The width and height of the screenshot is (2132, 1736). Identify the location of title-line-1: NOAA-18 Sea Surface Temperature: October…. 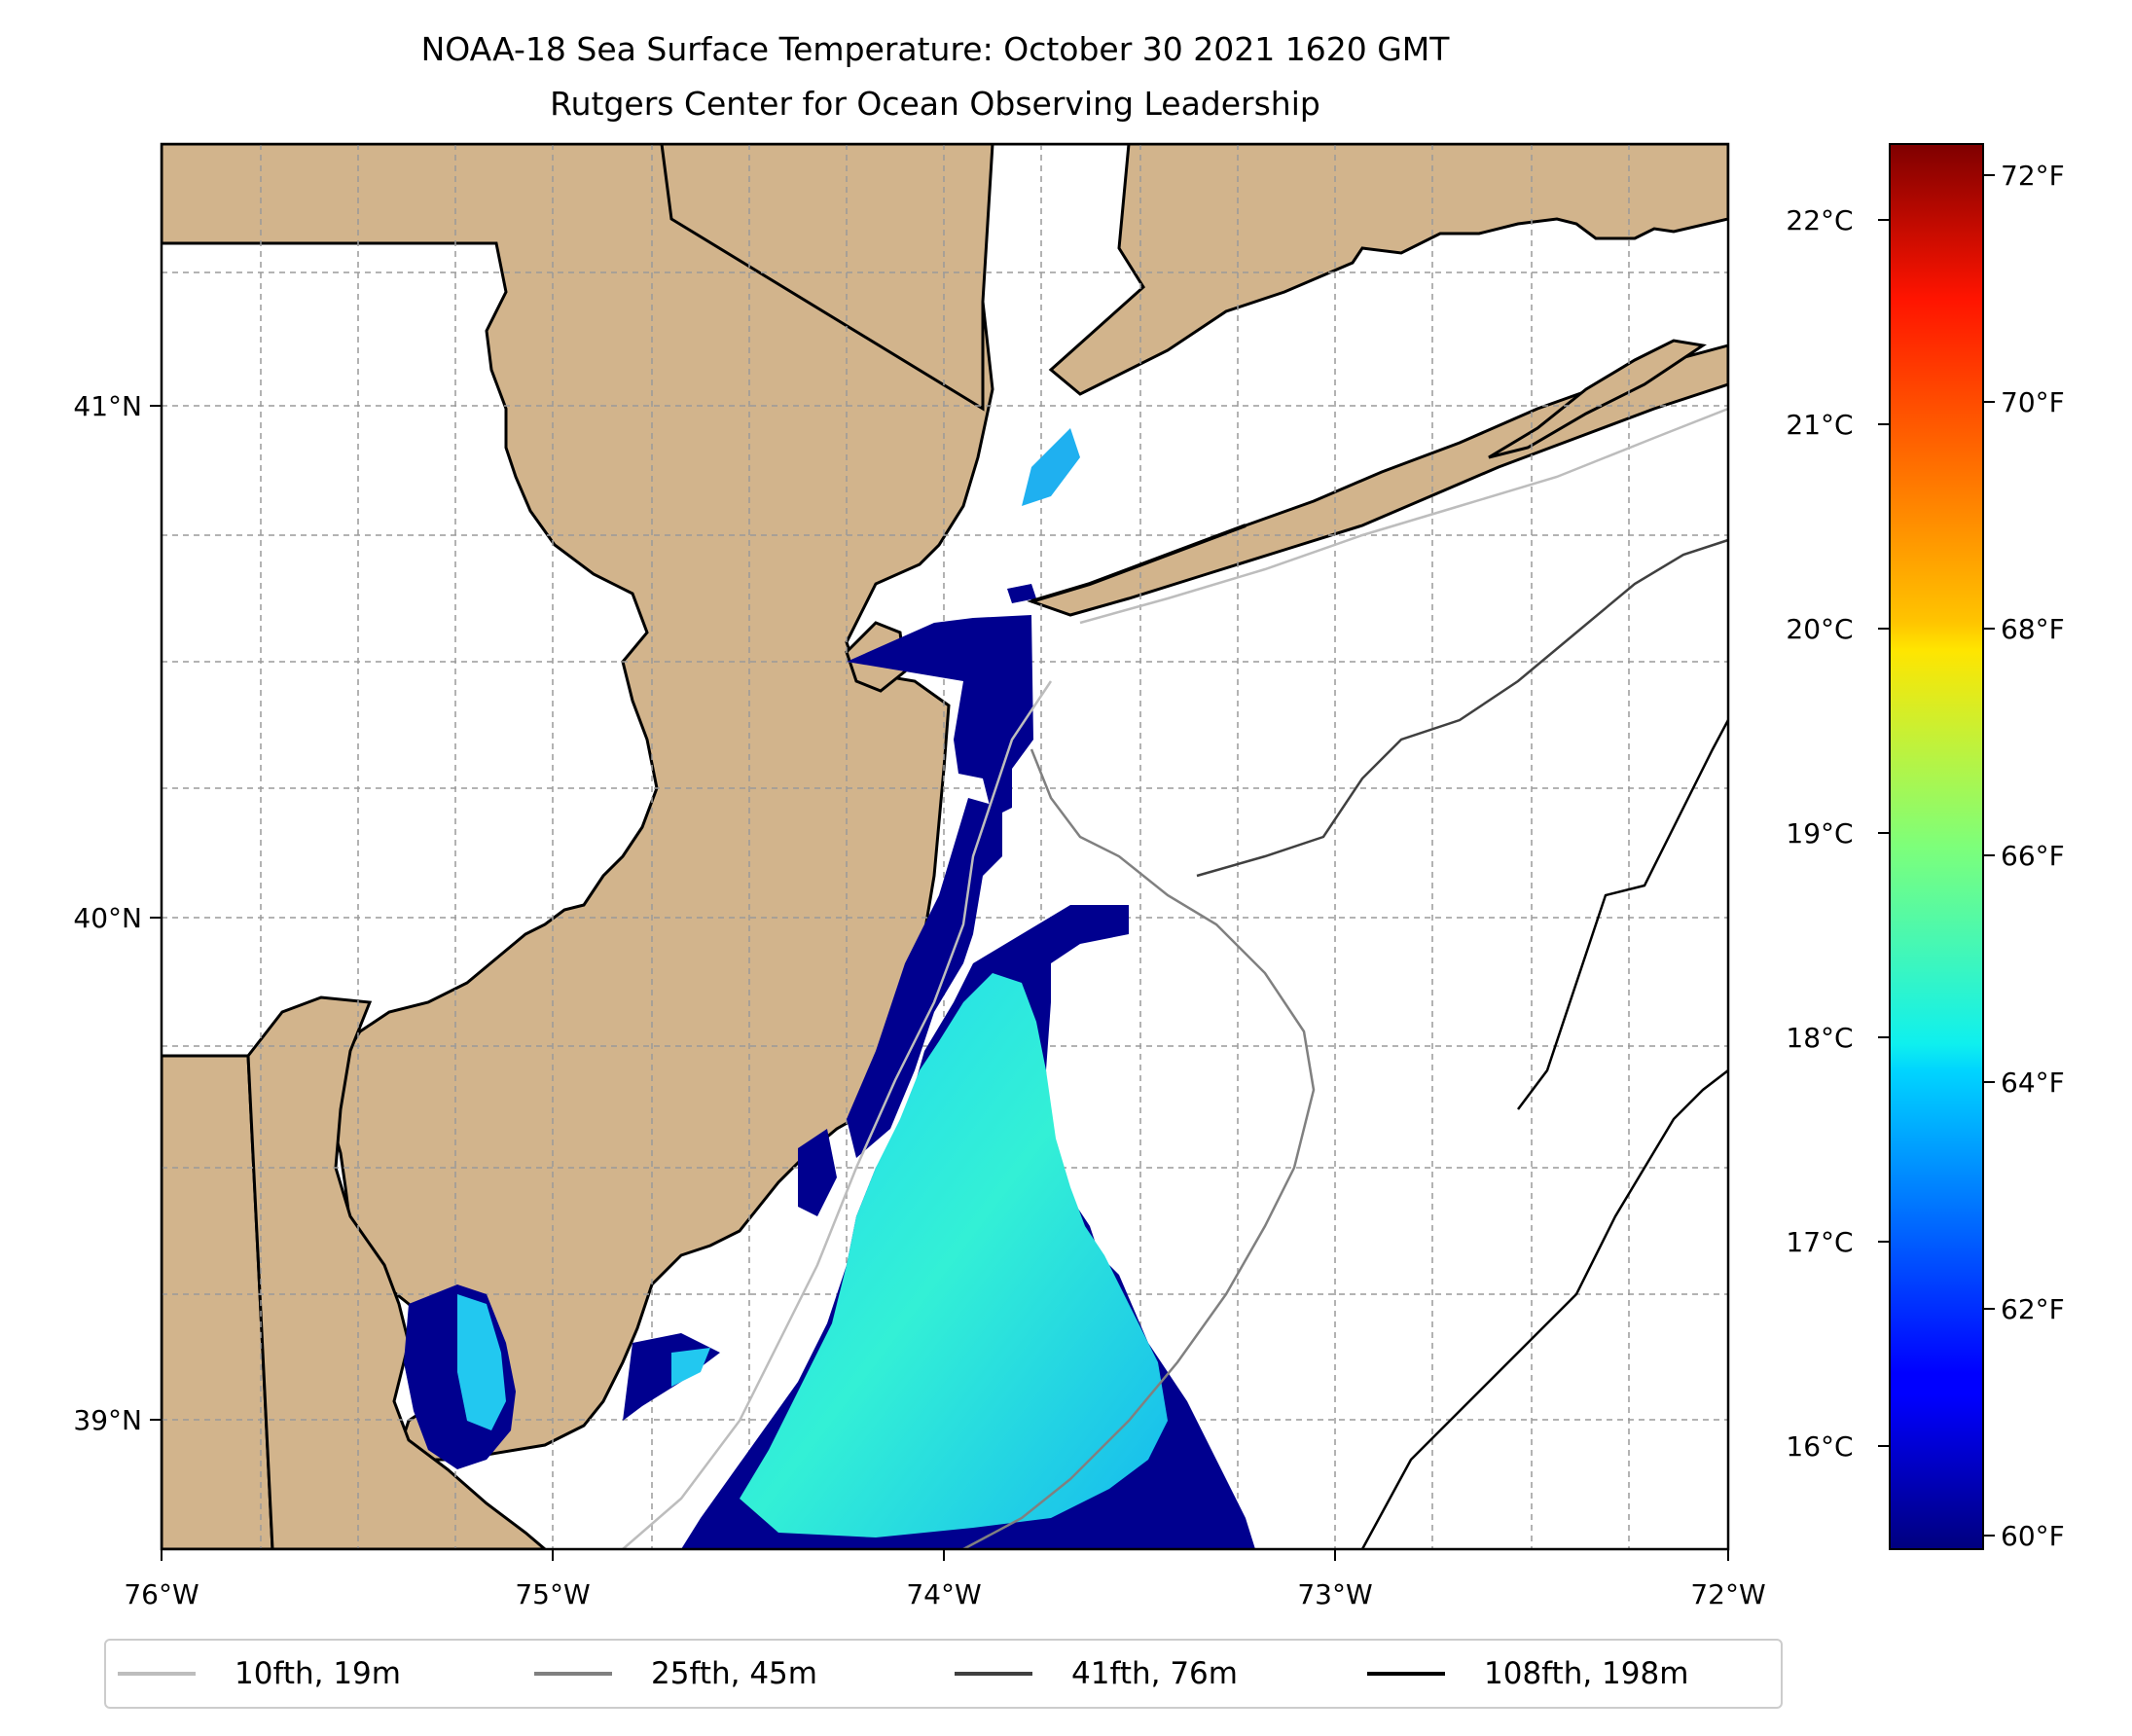
(936, 49).